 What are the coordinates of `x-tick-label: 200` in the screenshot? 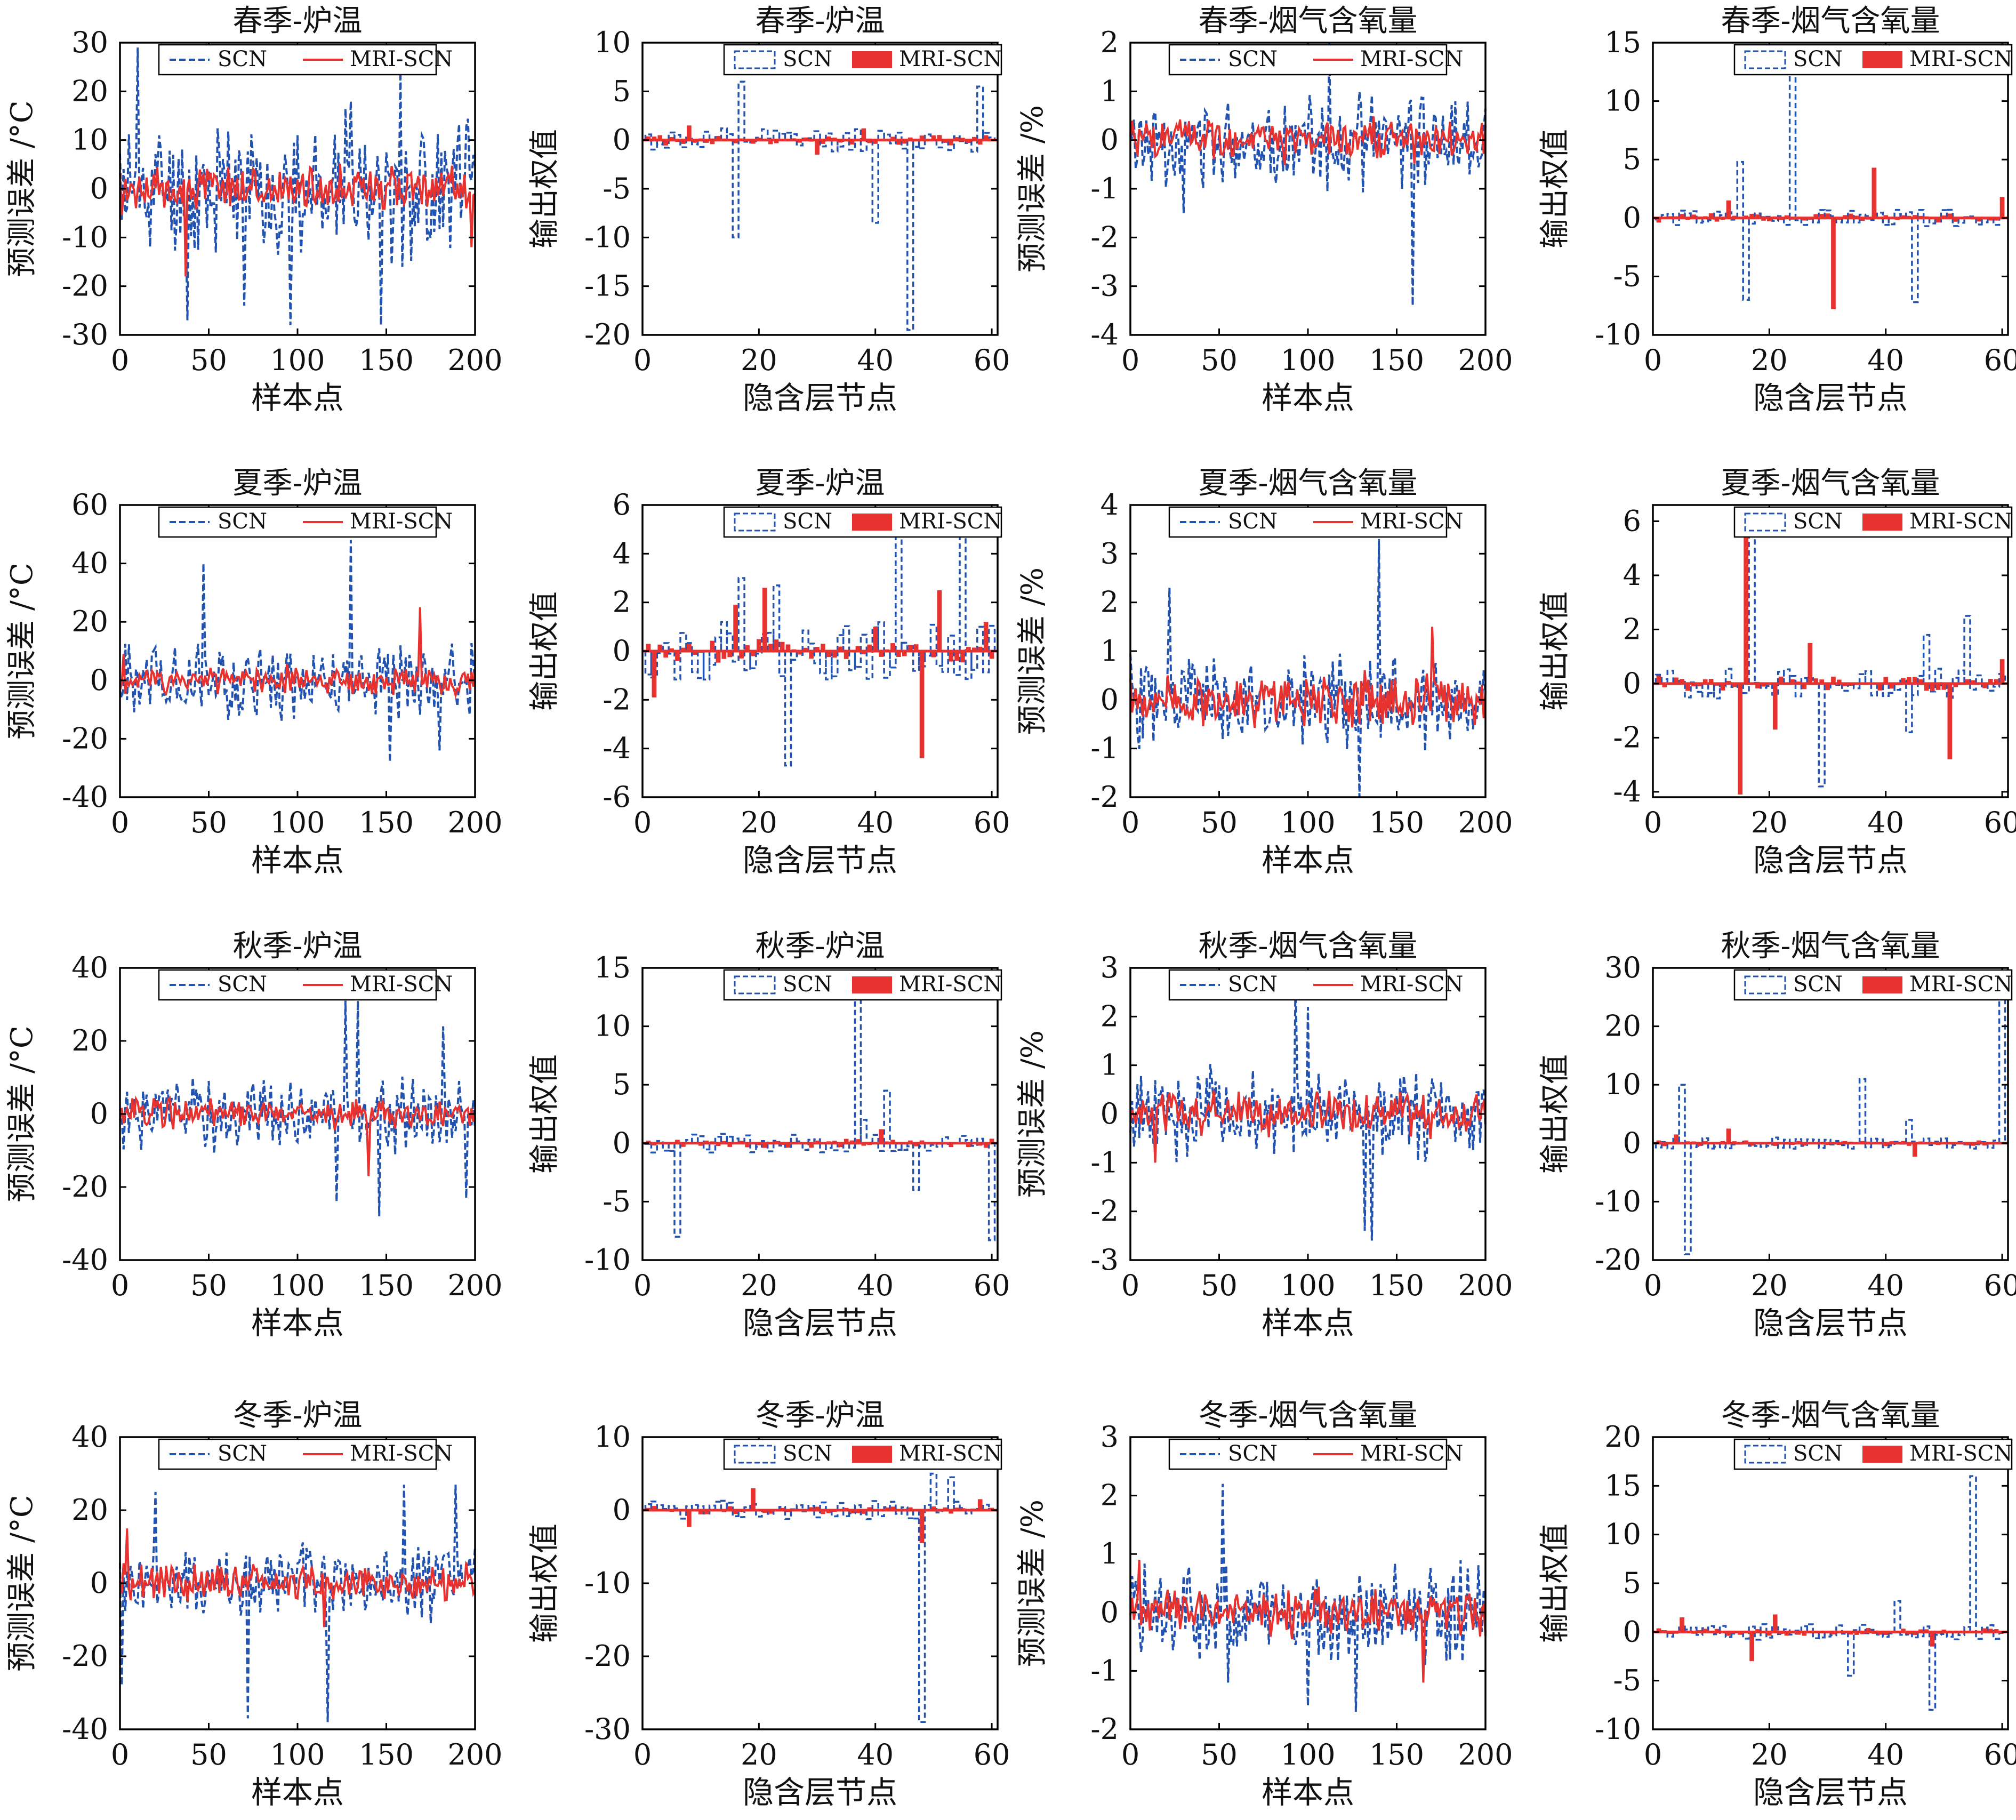 It's located at (1485, 1285).